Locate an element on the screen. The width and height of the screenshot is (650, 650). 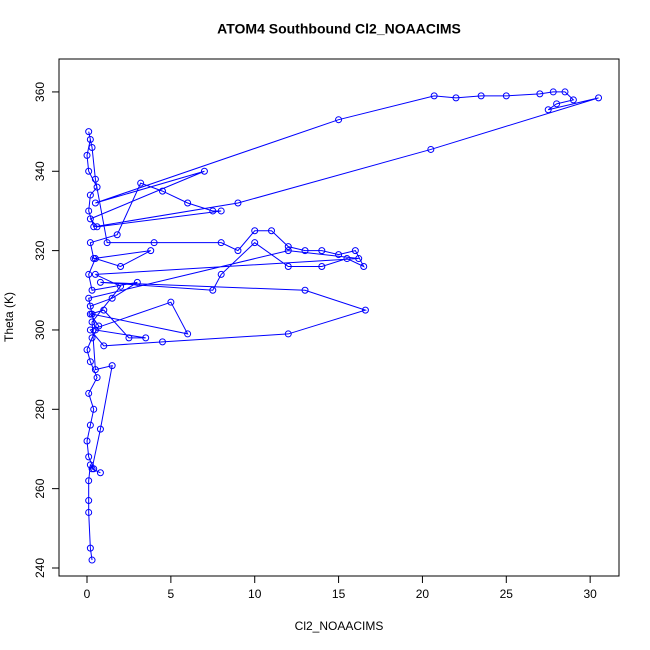
x-tick-label: 5 is located at coordinates (171, 594).